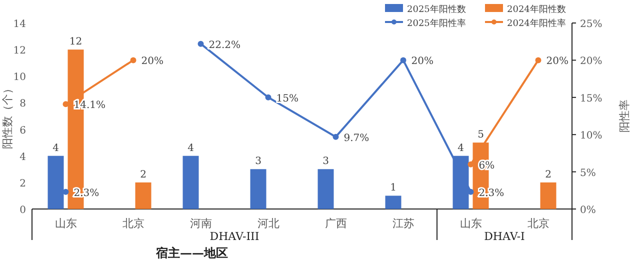 The height and width of the screenshot is (265, 640). Describe the element at coordinates (403, 223) in the screenshot. I see `x-tick-label: 江苏` at that location.